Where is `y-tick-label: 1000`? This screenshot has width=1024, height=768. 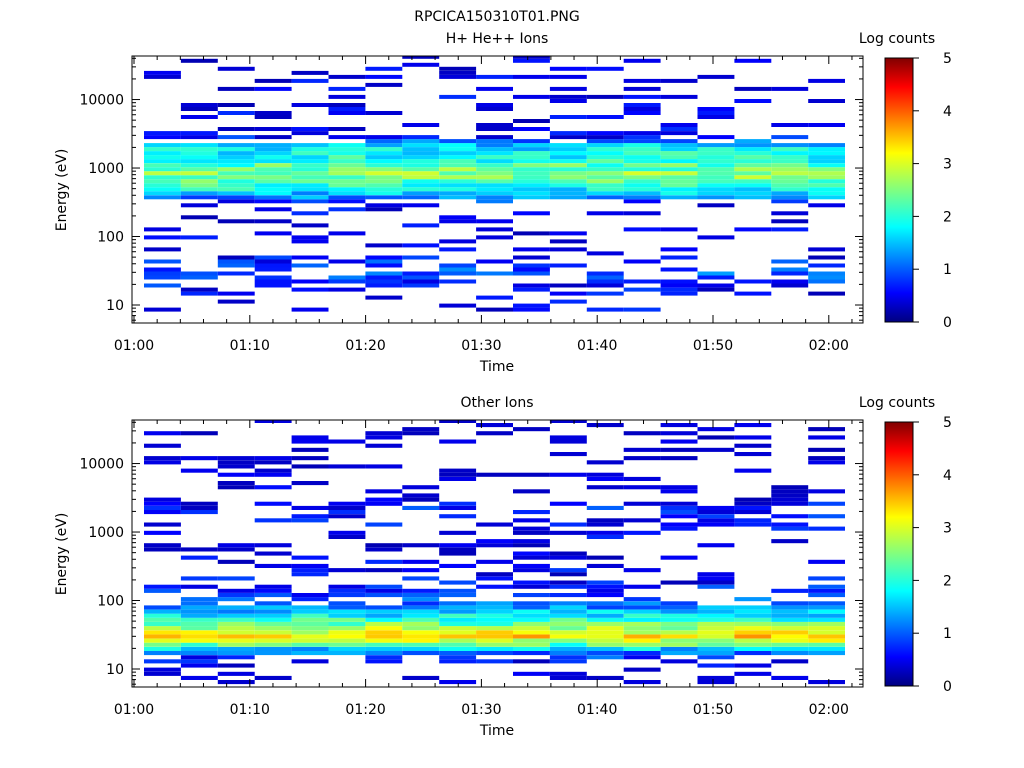 y-tick-label: 1000 is located at coordinates (106, 169).